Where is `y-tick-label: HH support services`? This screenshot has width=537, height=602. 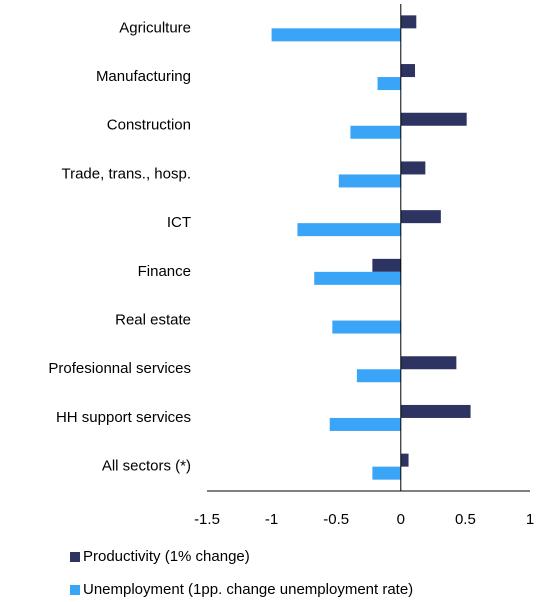 y-tick-label: HH support services is located at coordinates (123, 417).